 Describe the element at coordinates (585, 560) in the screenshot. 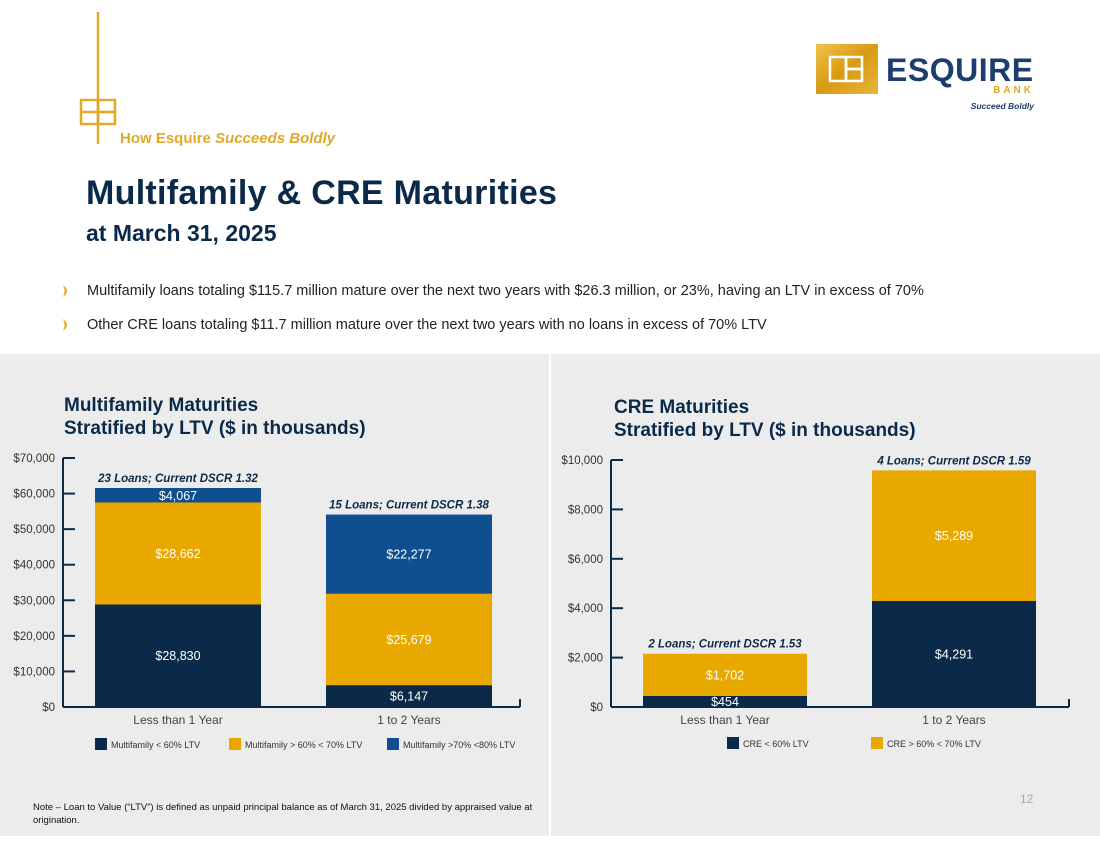

I see `y-tick-label: $6,000` at that location.